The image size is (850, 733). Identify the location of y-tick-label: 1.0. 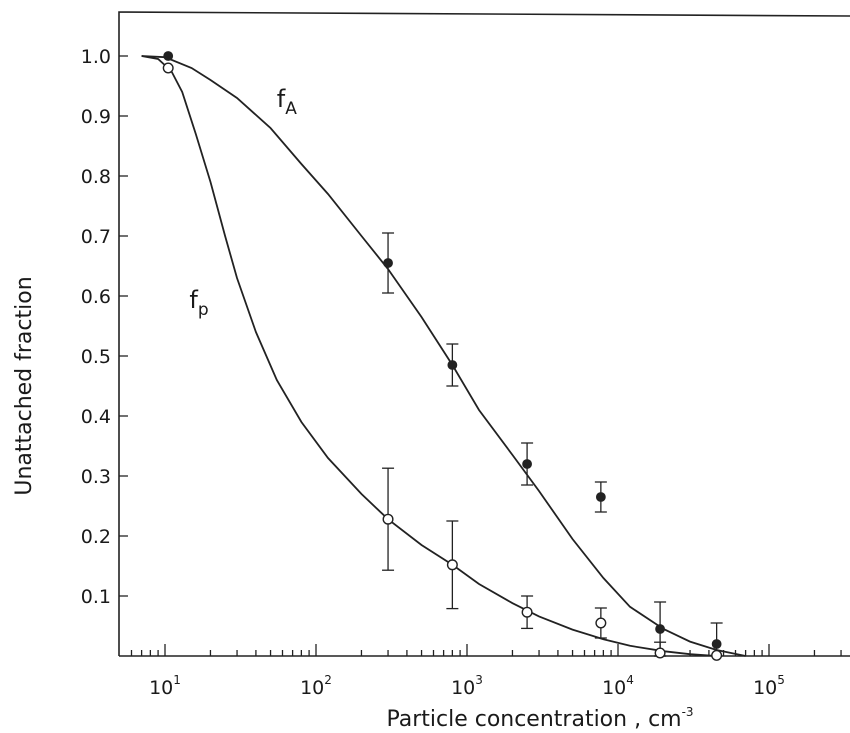
(96, 57).